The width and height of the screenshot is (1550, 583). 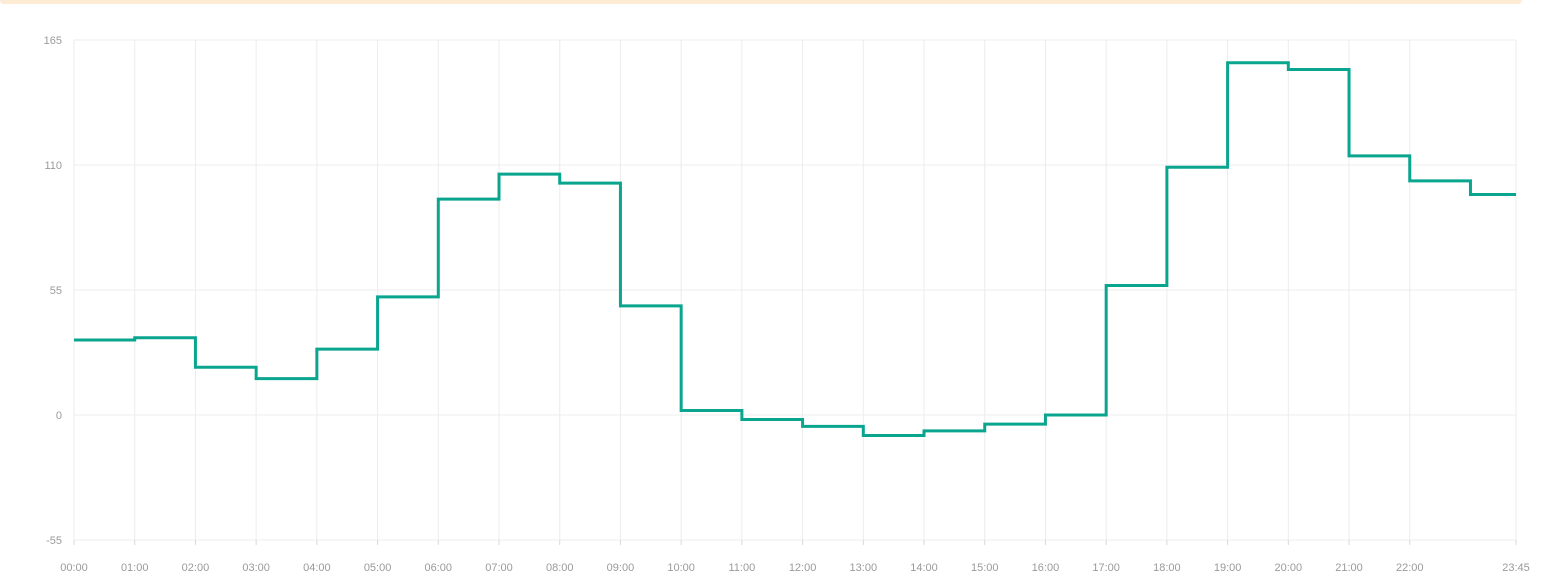 What do you see at coordinates (53, 41) in the screenshot?
I see `y-tick-label: 165` at bounding box center [53, 41].